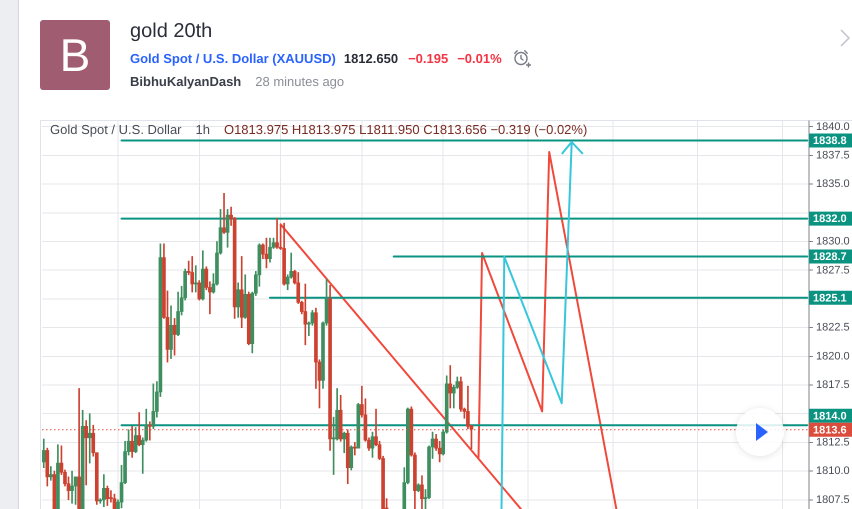 The width and height of the screenshot is (852, 509). I want to click on y-tick-label: 1840.0, so click(833, 126).